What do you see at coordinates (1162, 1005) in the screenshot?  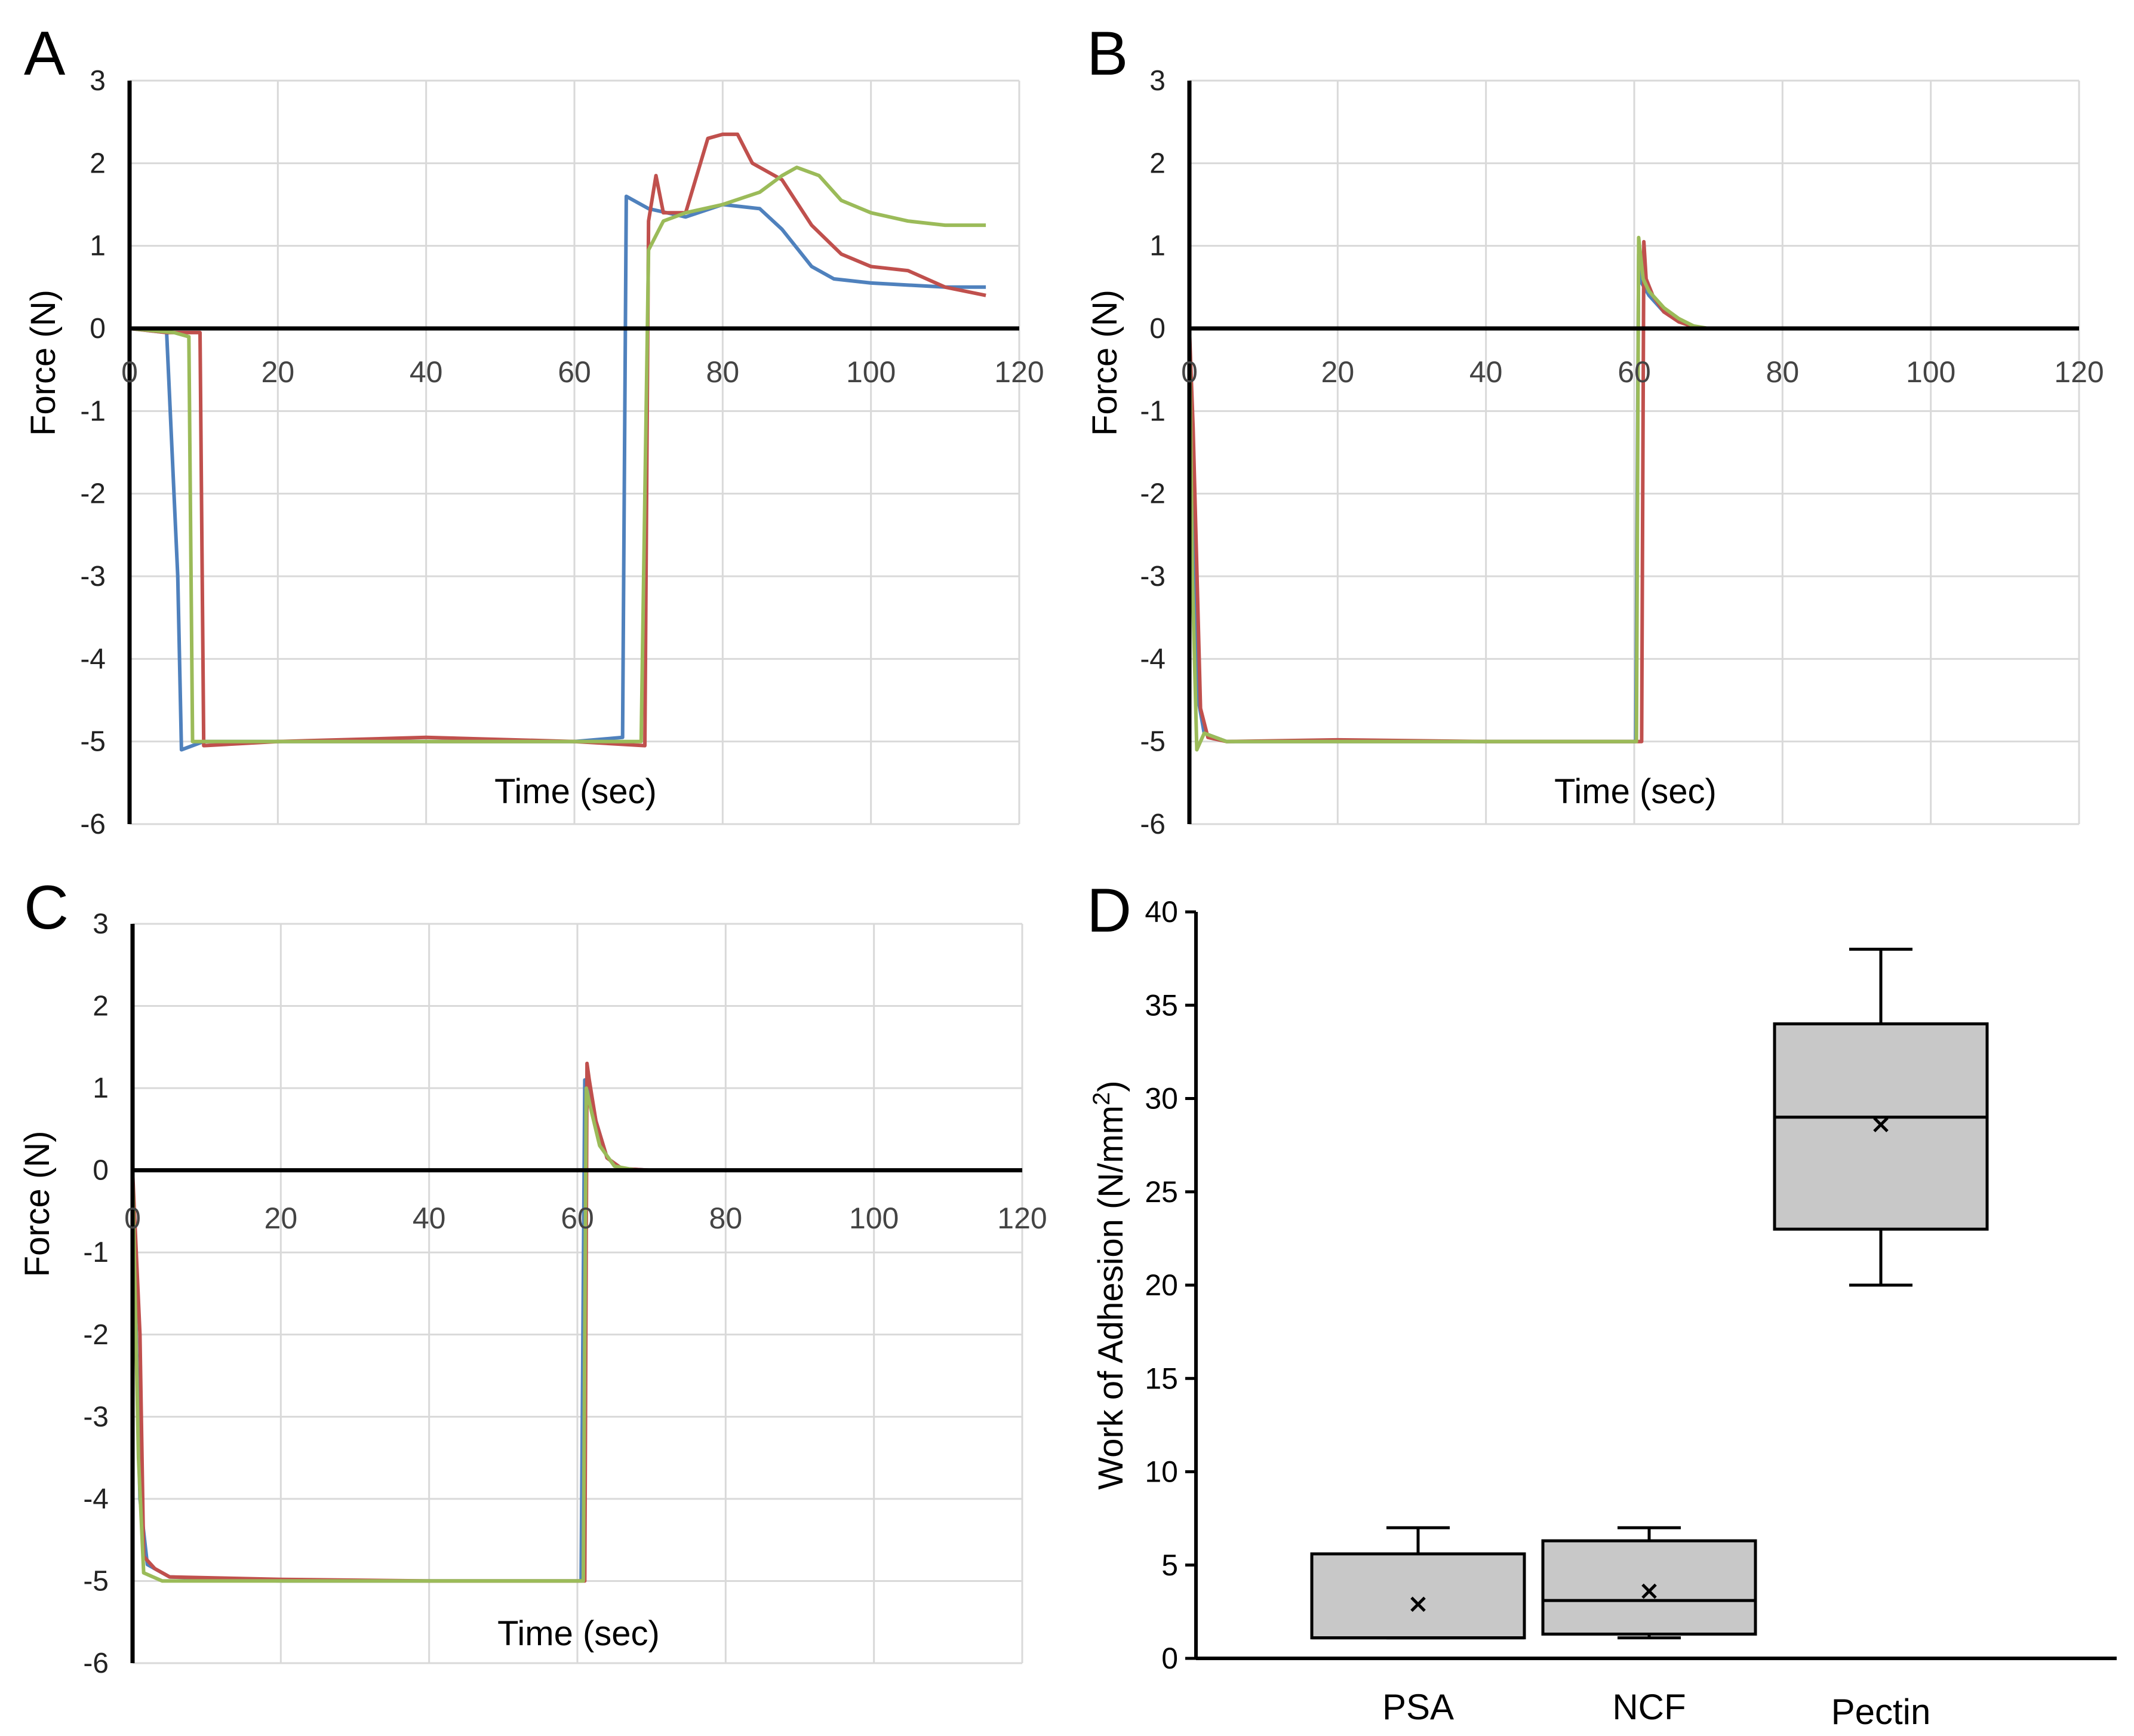 I see `y-tick-label: 35` at bounding box center [1162, 1005].